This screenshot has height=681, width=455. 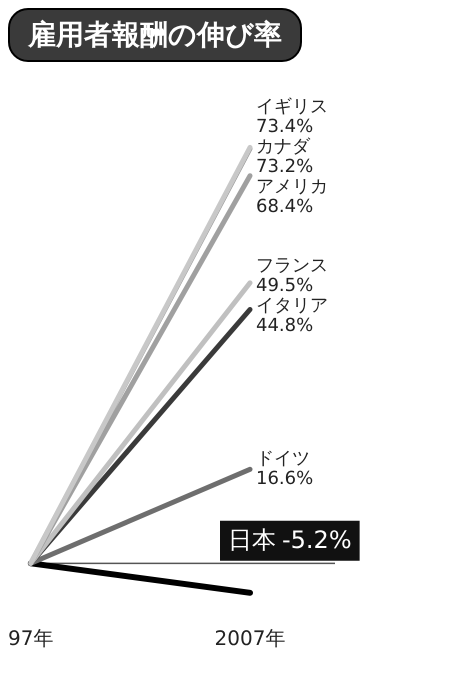 What do you see at coordinates (283, 146) in the screenshot?
I see `series-label: カナダ` at bounding box center [283, 146].